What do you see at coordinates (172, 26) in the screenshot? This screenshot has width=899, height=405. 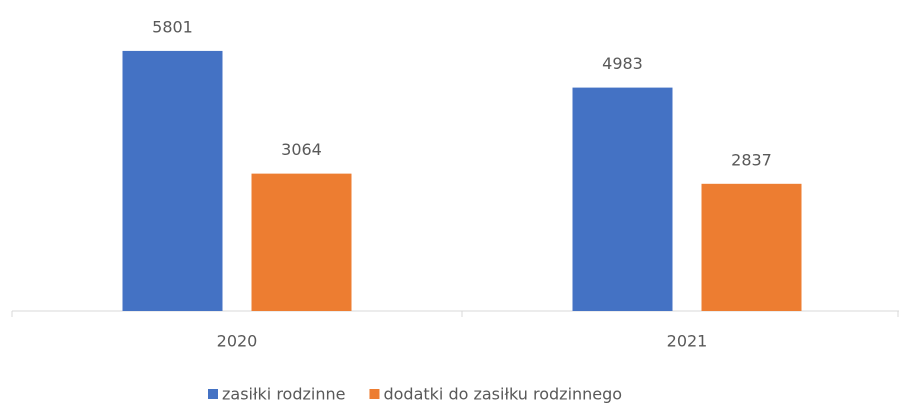 I see `value-label: 5801` at bounding box center [172, 26].